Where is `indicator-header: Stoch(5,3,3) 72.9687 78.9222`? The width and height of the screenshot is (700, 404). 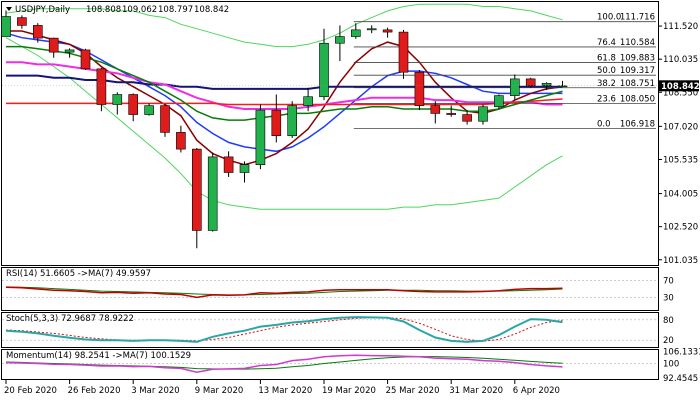 indicator-header: Stoch(5,3,3) 72.9687 78.9222 is located at coordinates (70, 319).